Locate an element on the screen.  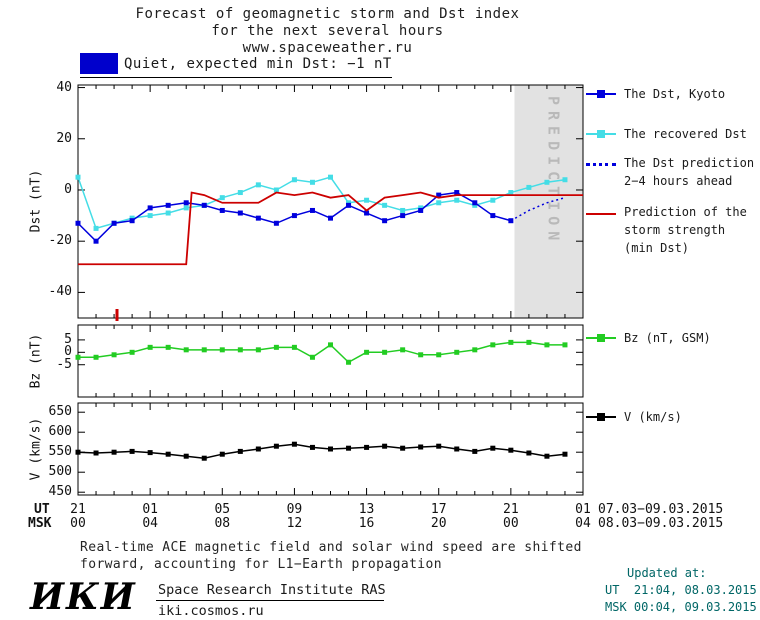
msk-date-range: 08.03−09.03.2015 is located at coordinates (661, 523).